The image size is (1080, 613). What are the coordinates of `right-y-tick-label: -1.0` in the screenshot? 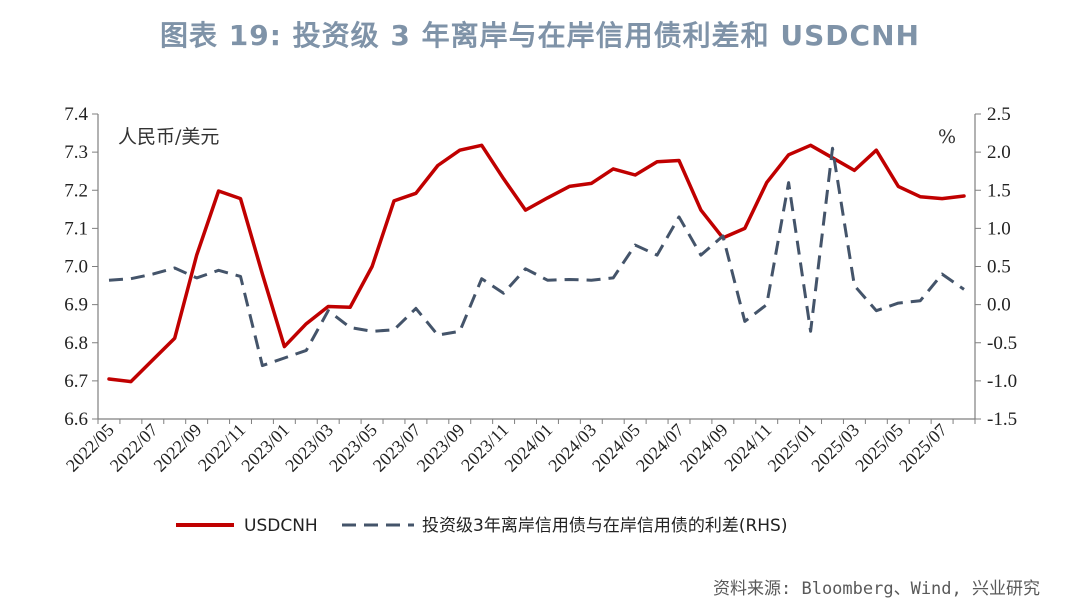 It's located at (1002, 381).